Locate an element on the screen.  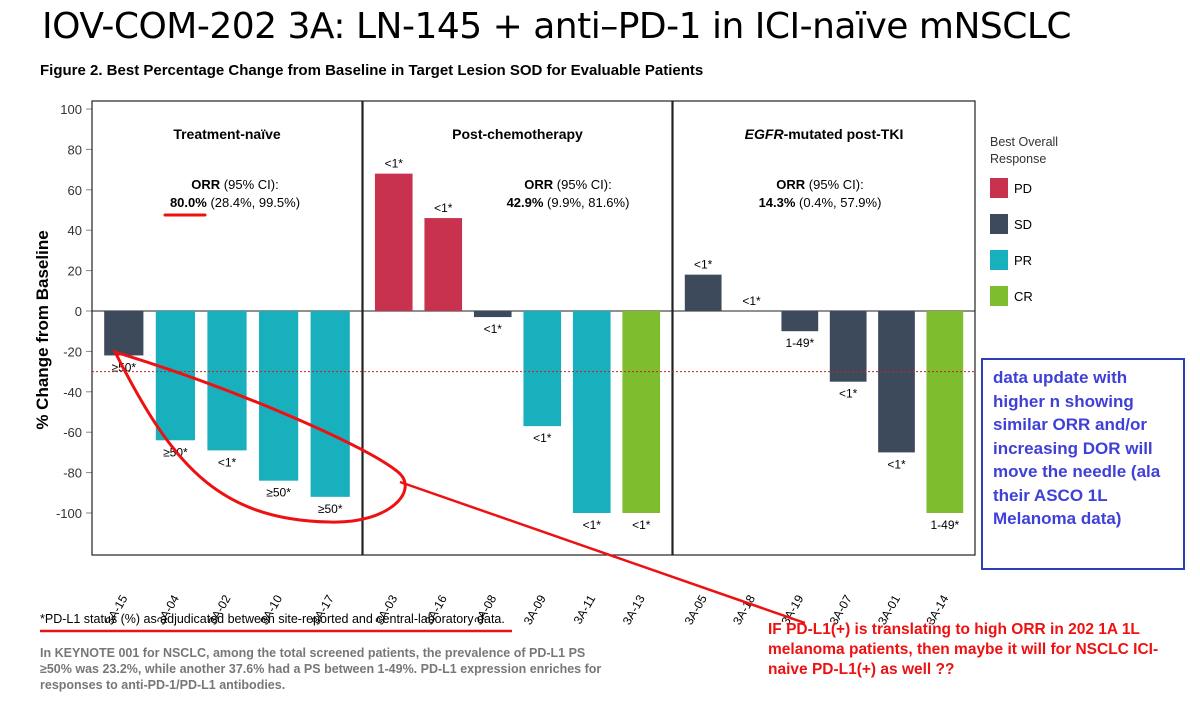
legend-swatch-pd is located at coordinates (999, 188).